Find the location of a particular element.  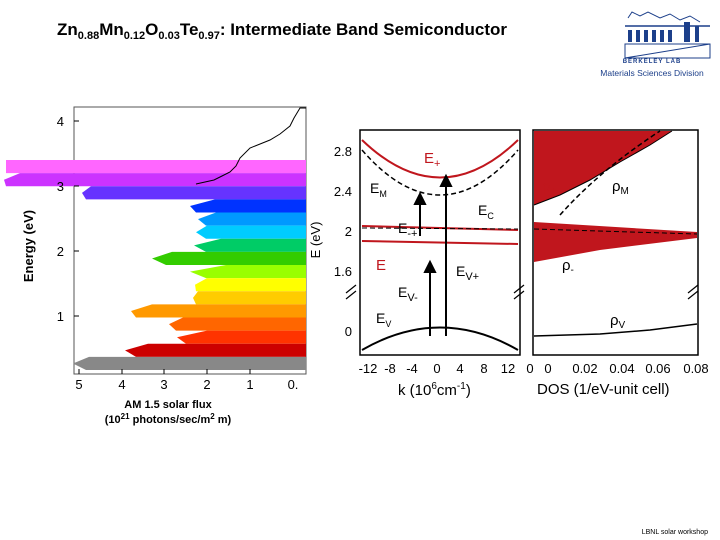

transition-arrows is located at coordinates (433, 254).